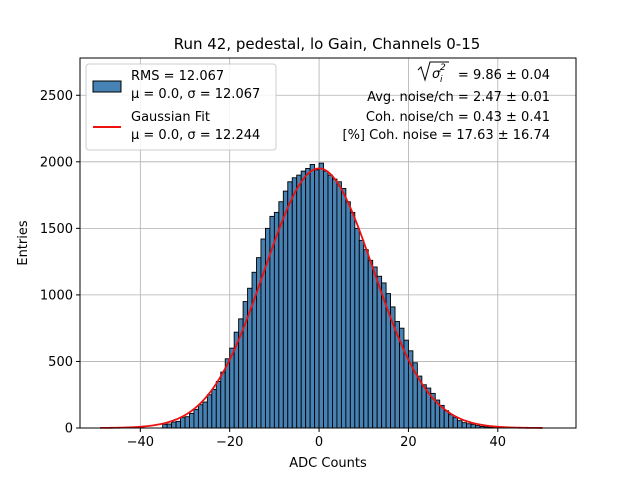 The height and width of the screenshot is (480, 640). I want to click on x-tick-label: 0, so click(319, 442).